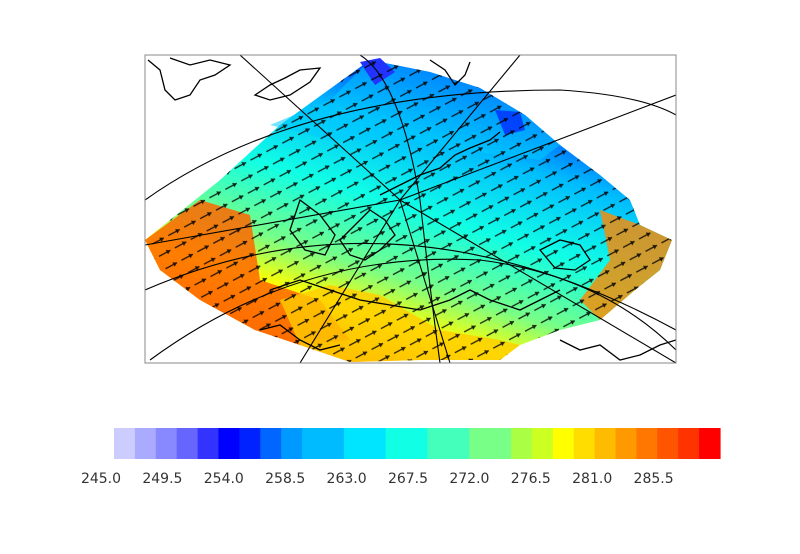  What do you see at coordinates (592, 479) in the screenshot?
I see `colorbar-tick-label: 281.0` at bounding box center [592, 479].